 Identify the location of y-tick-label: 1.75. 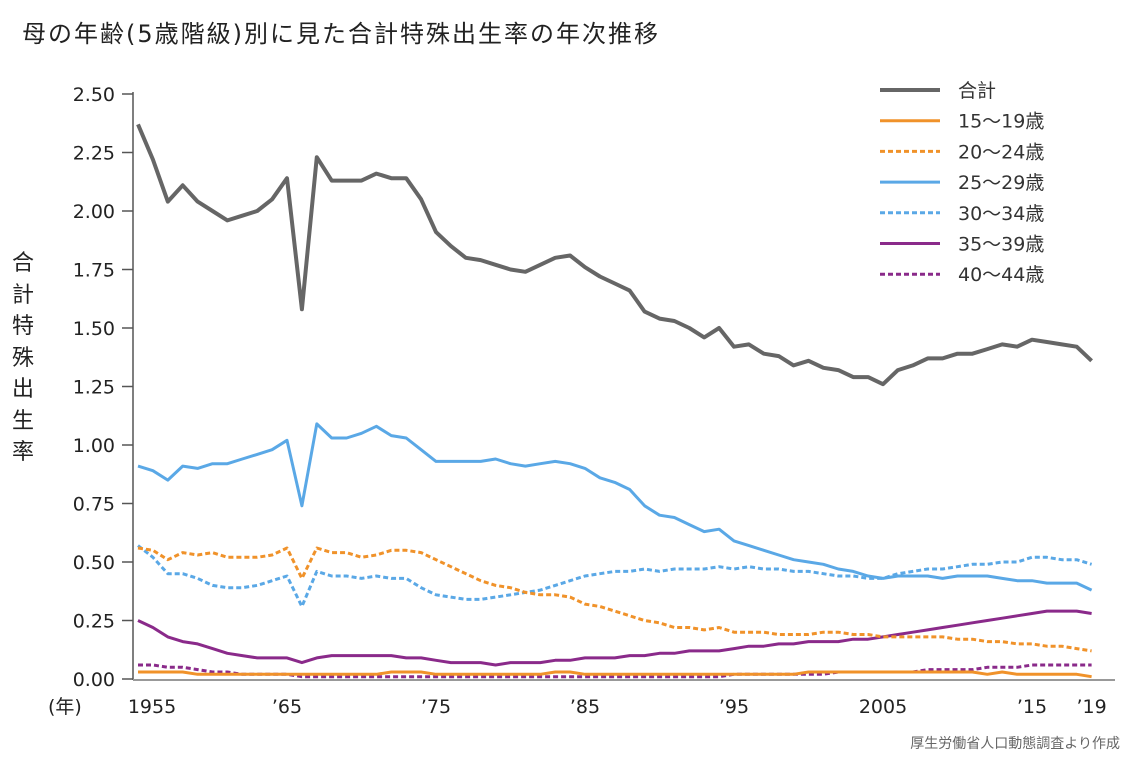
(94, 271).